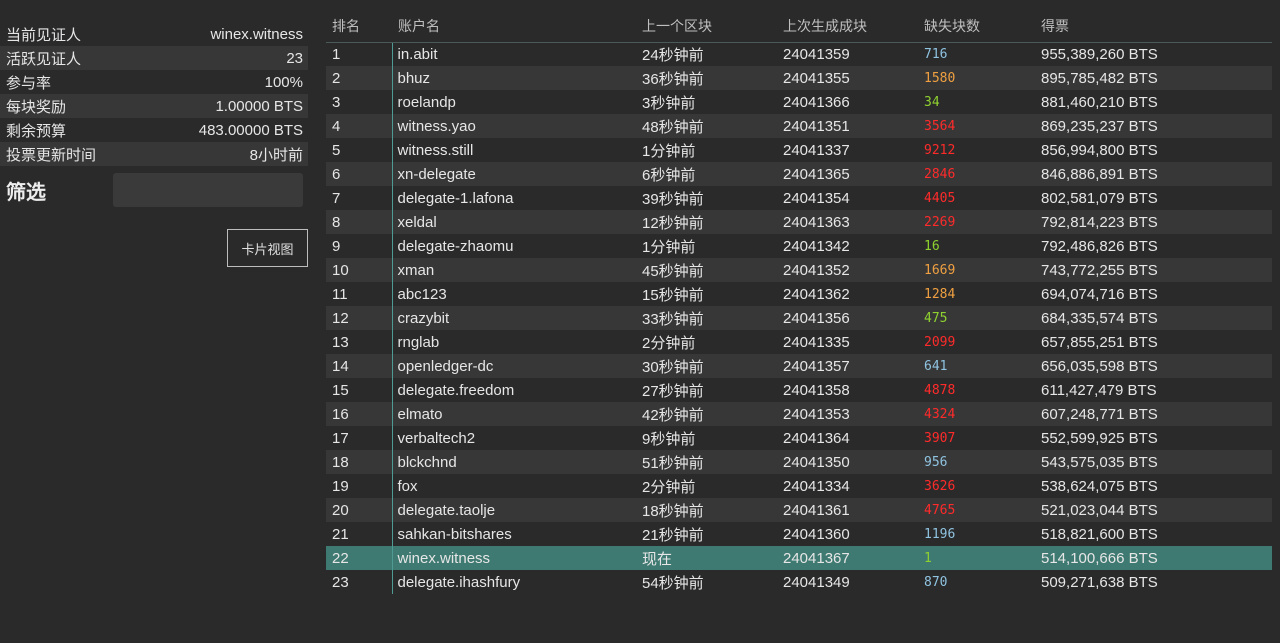 This screenshot has width=1280, height=643. Describe the element at coordinates (513, 366) in the screenshot. I see `account-cell: openledger-dc` at that location.